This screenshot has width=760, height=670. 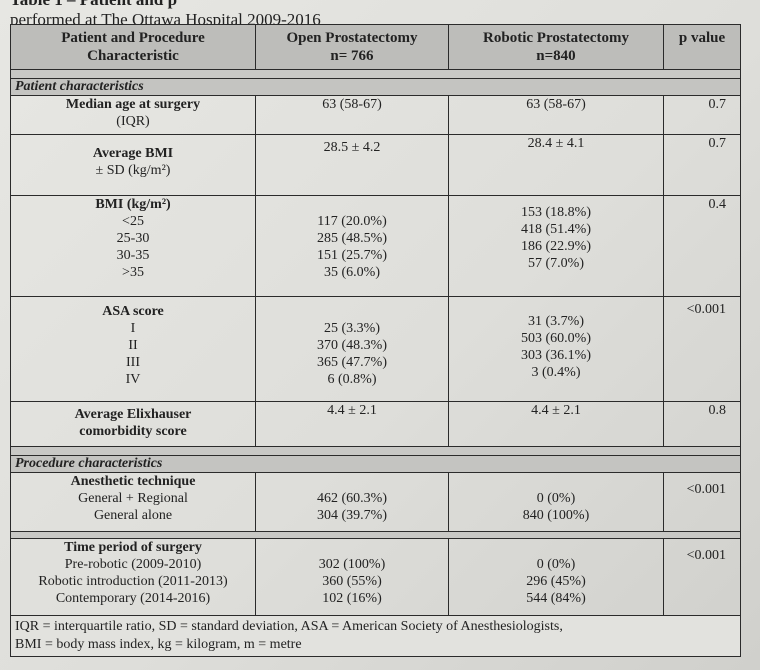 I want to click on p-value: 0.8, so click(x=702, y=424).